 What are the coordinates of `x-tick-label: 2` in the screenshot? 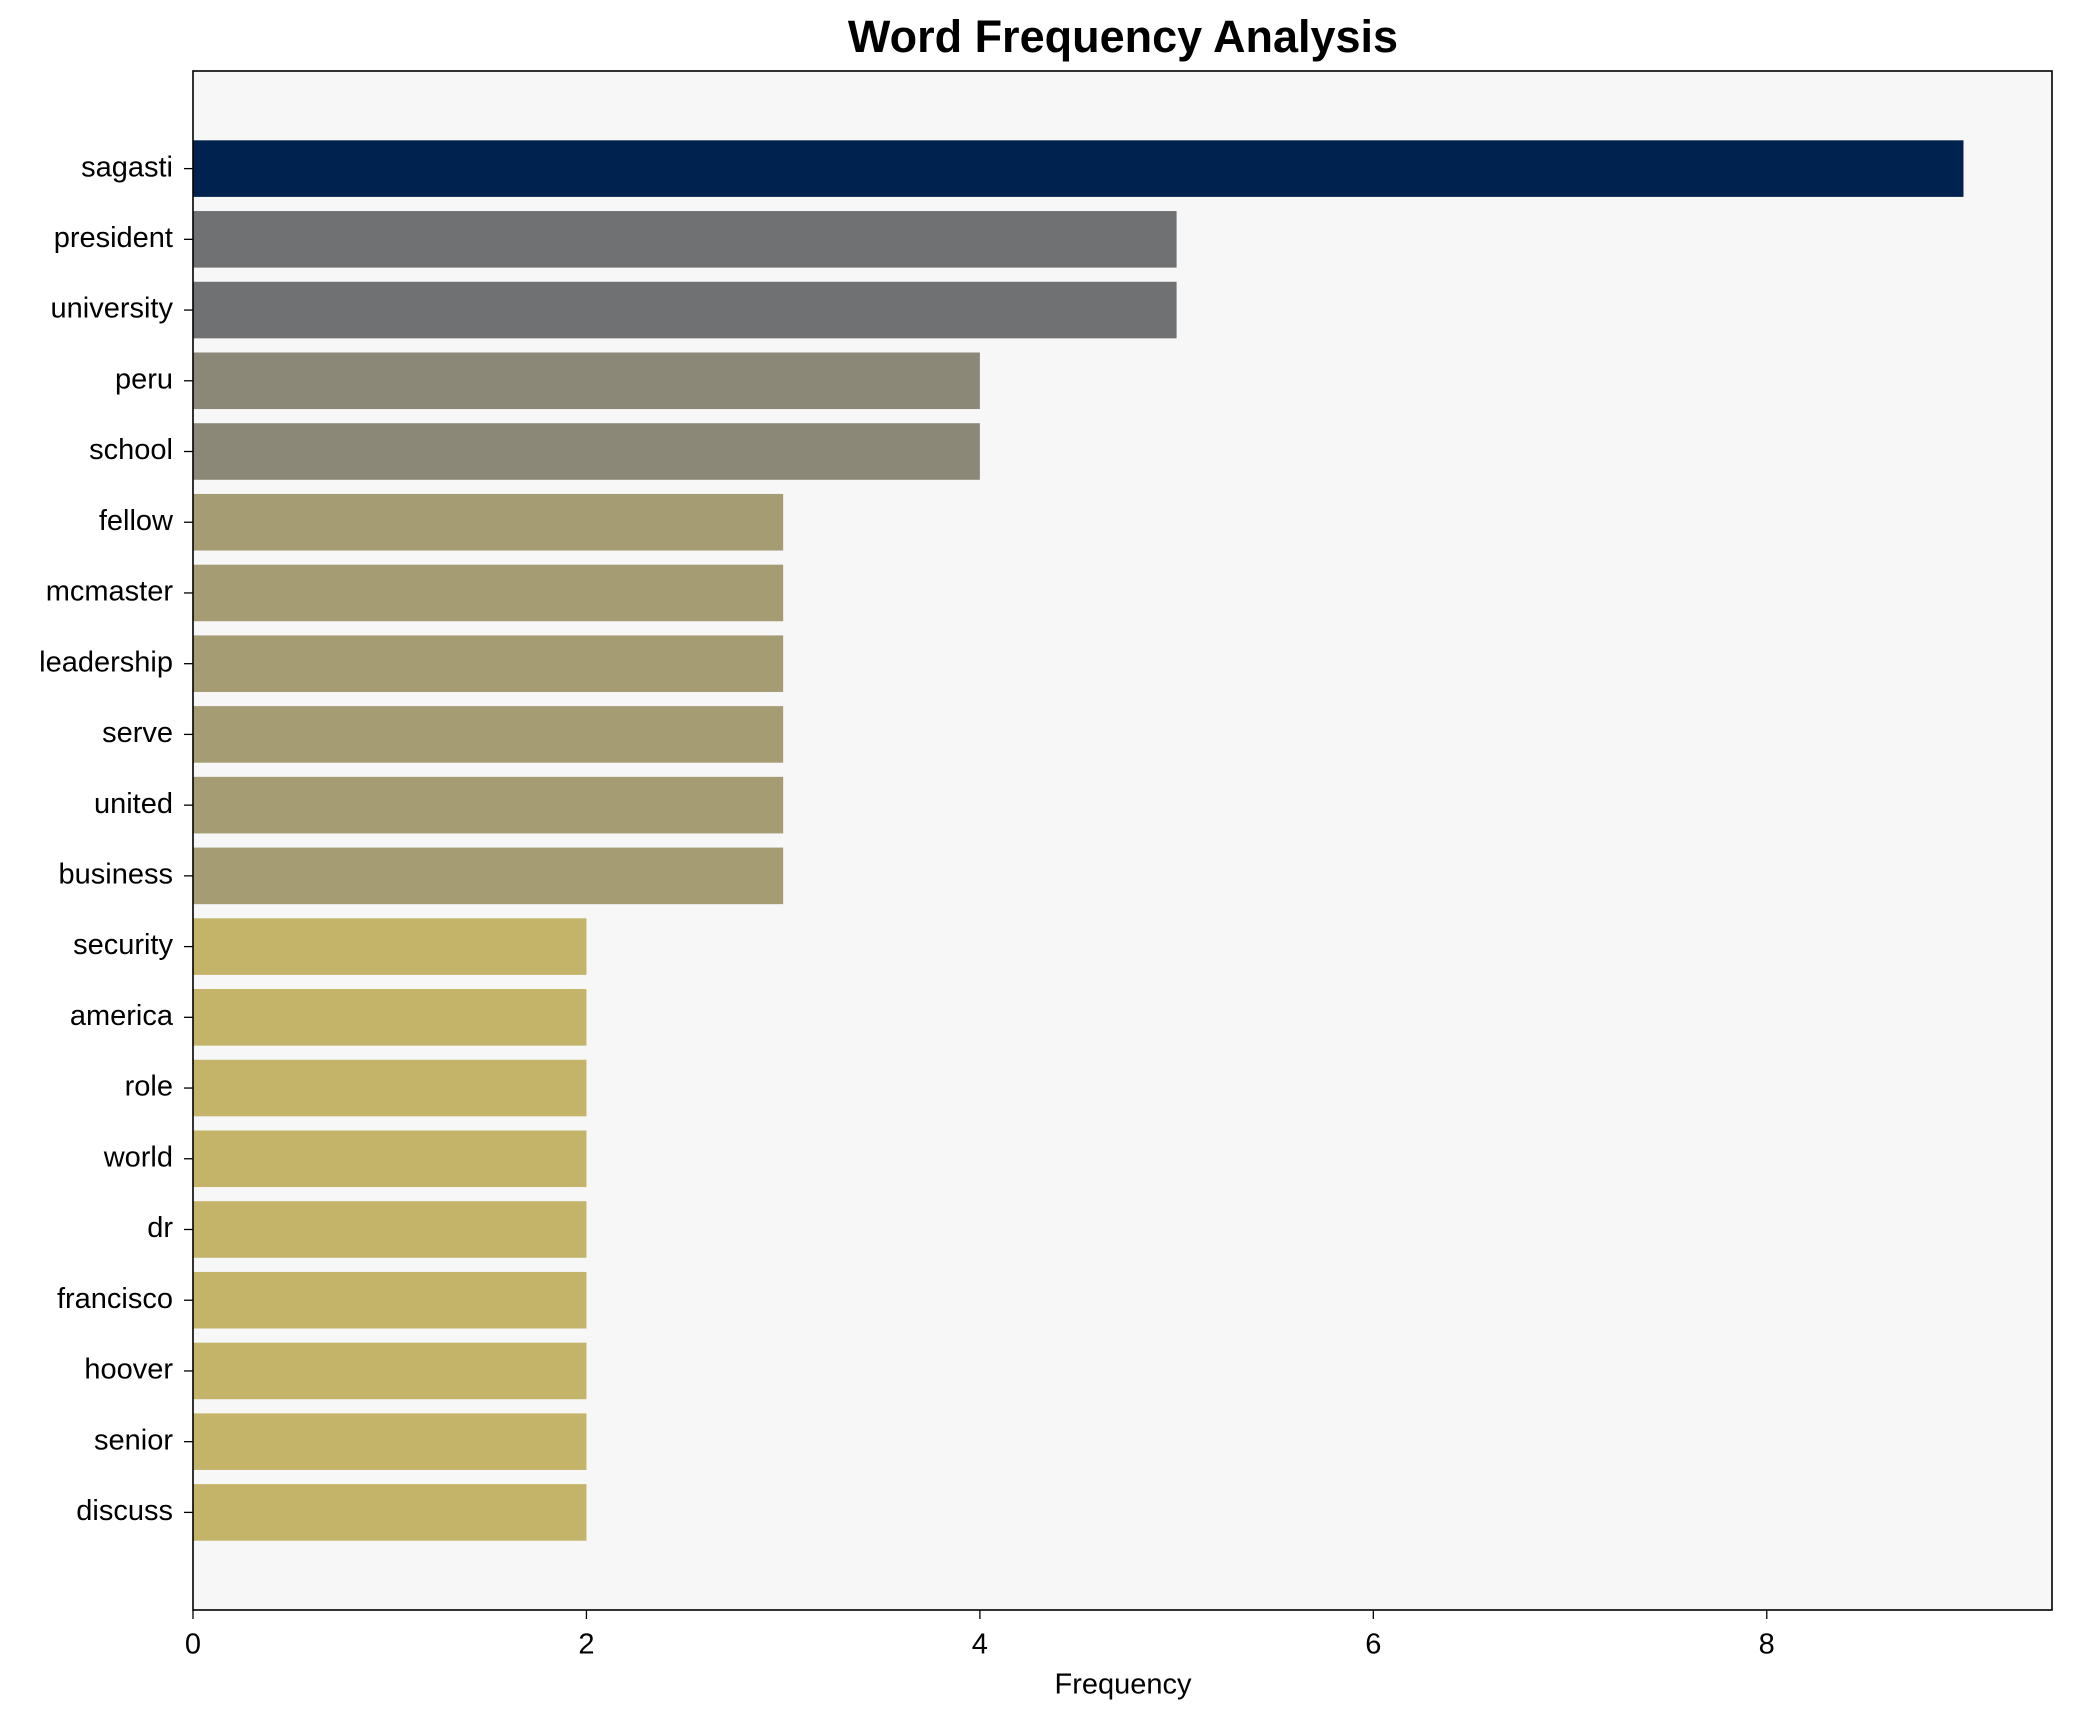 It's located at (586, 1645).